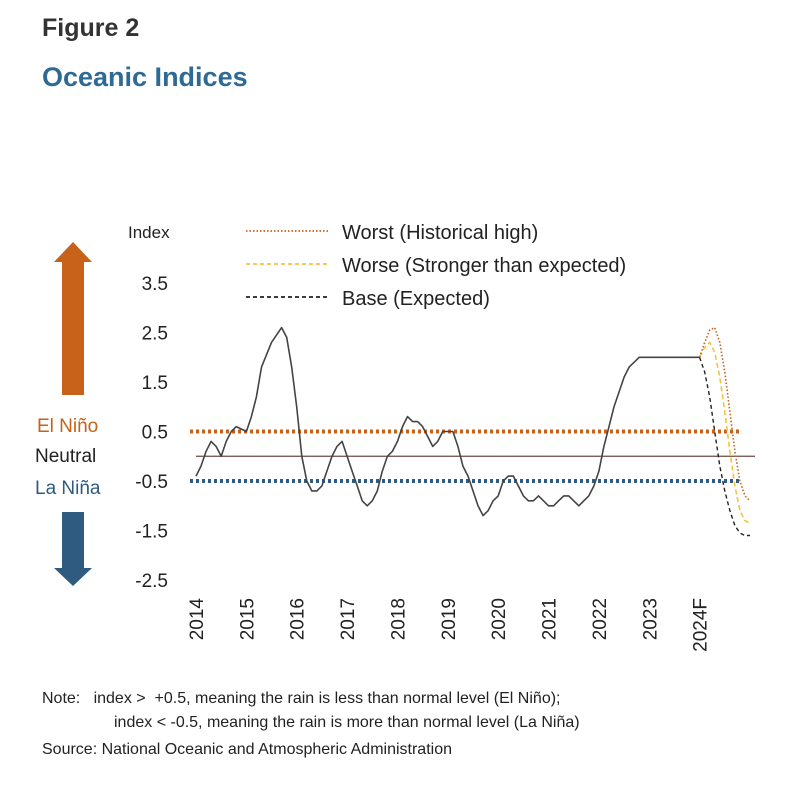 The image size is (800, 788). Describe the element at coordinates (499, 619) in the screenshot. I see `x-tick-label: 2020` at that location.